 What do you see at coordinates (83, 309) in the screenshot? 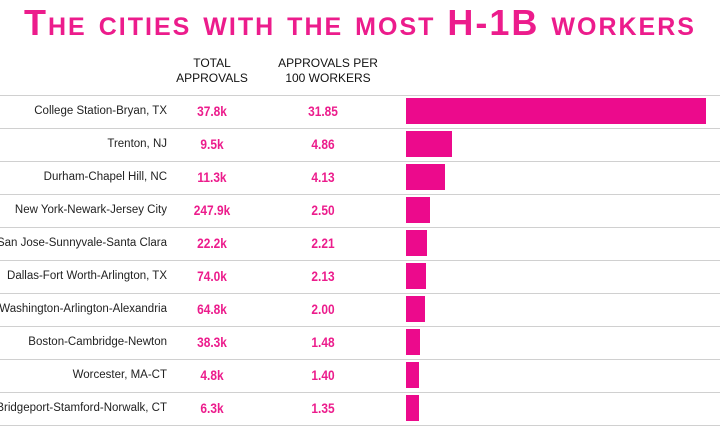
I see `row-label: Washington-Arlington-Alexandria` at bounding box center [83, 309].